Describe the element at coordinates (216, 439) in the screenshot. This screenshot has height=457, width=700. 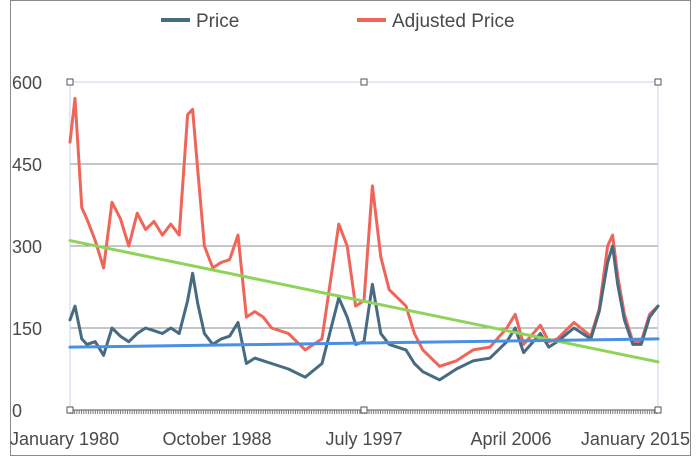
I see `x-tick-label-1: October 1988` at that location.